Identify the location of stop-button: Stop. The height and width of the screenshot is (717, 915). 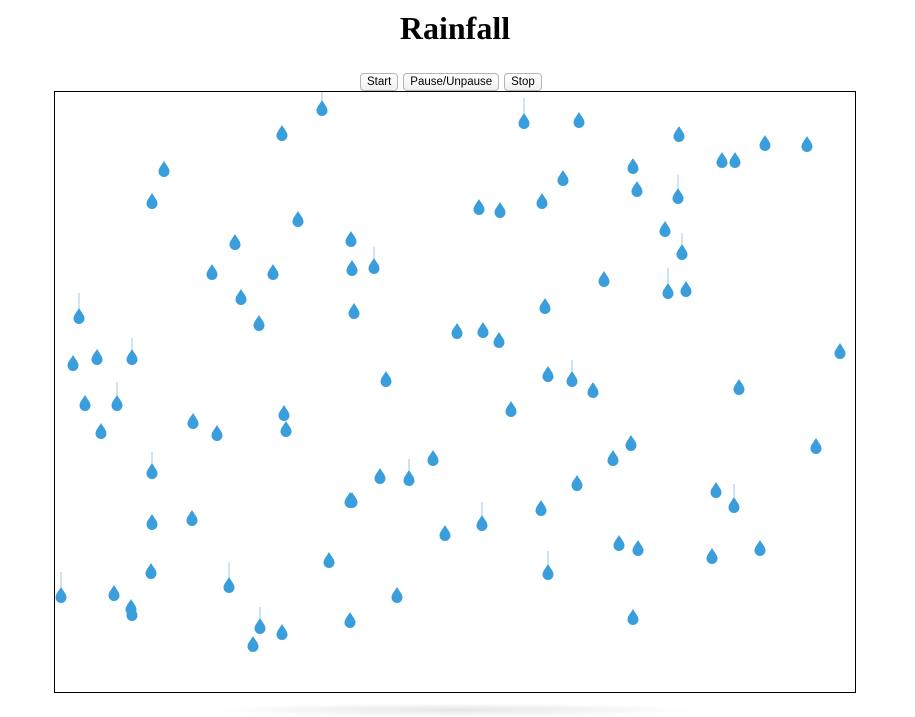
(523, 82).